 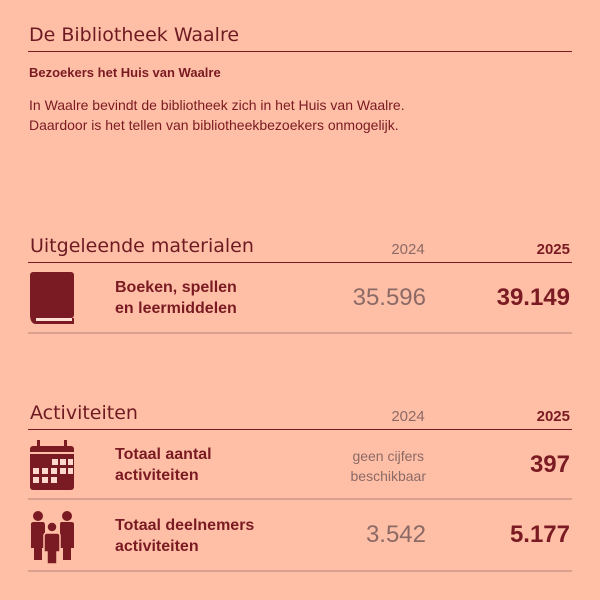 What do you see at coordinates (388, 456) in the screenshot?
I see `na-line: geen cijfers` at bounding box center [388, 456].